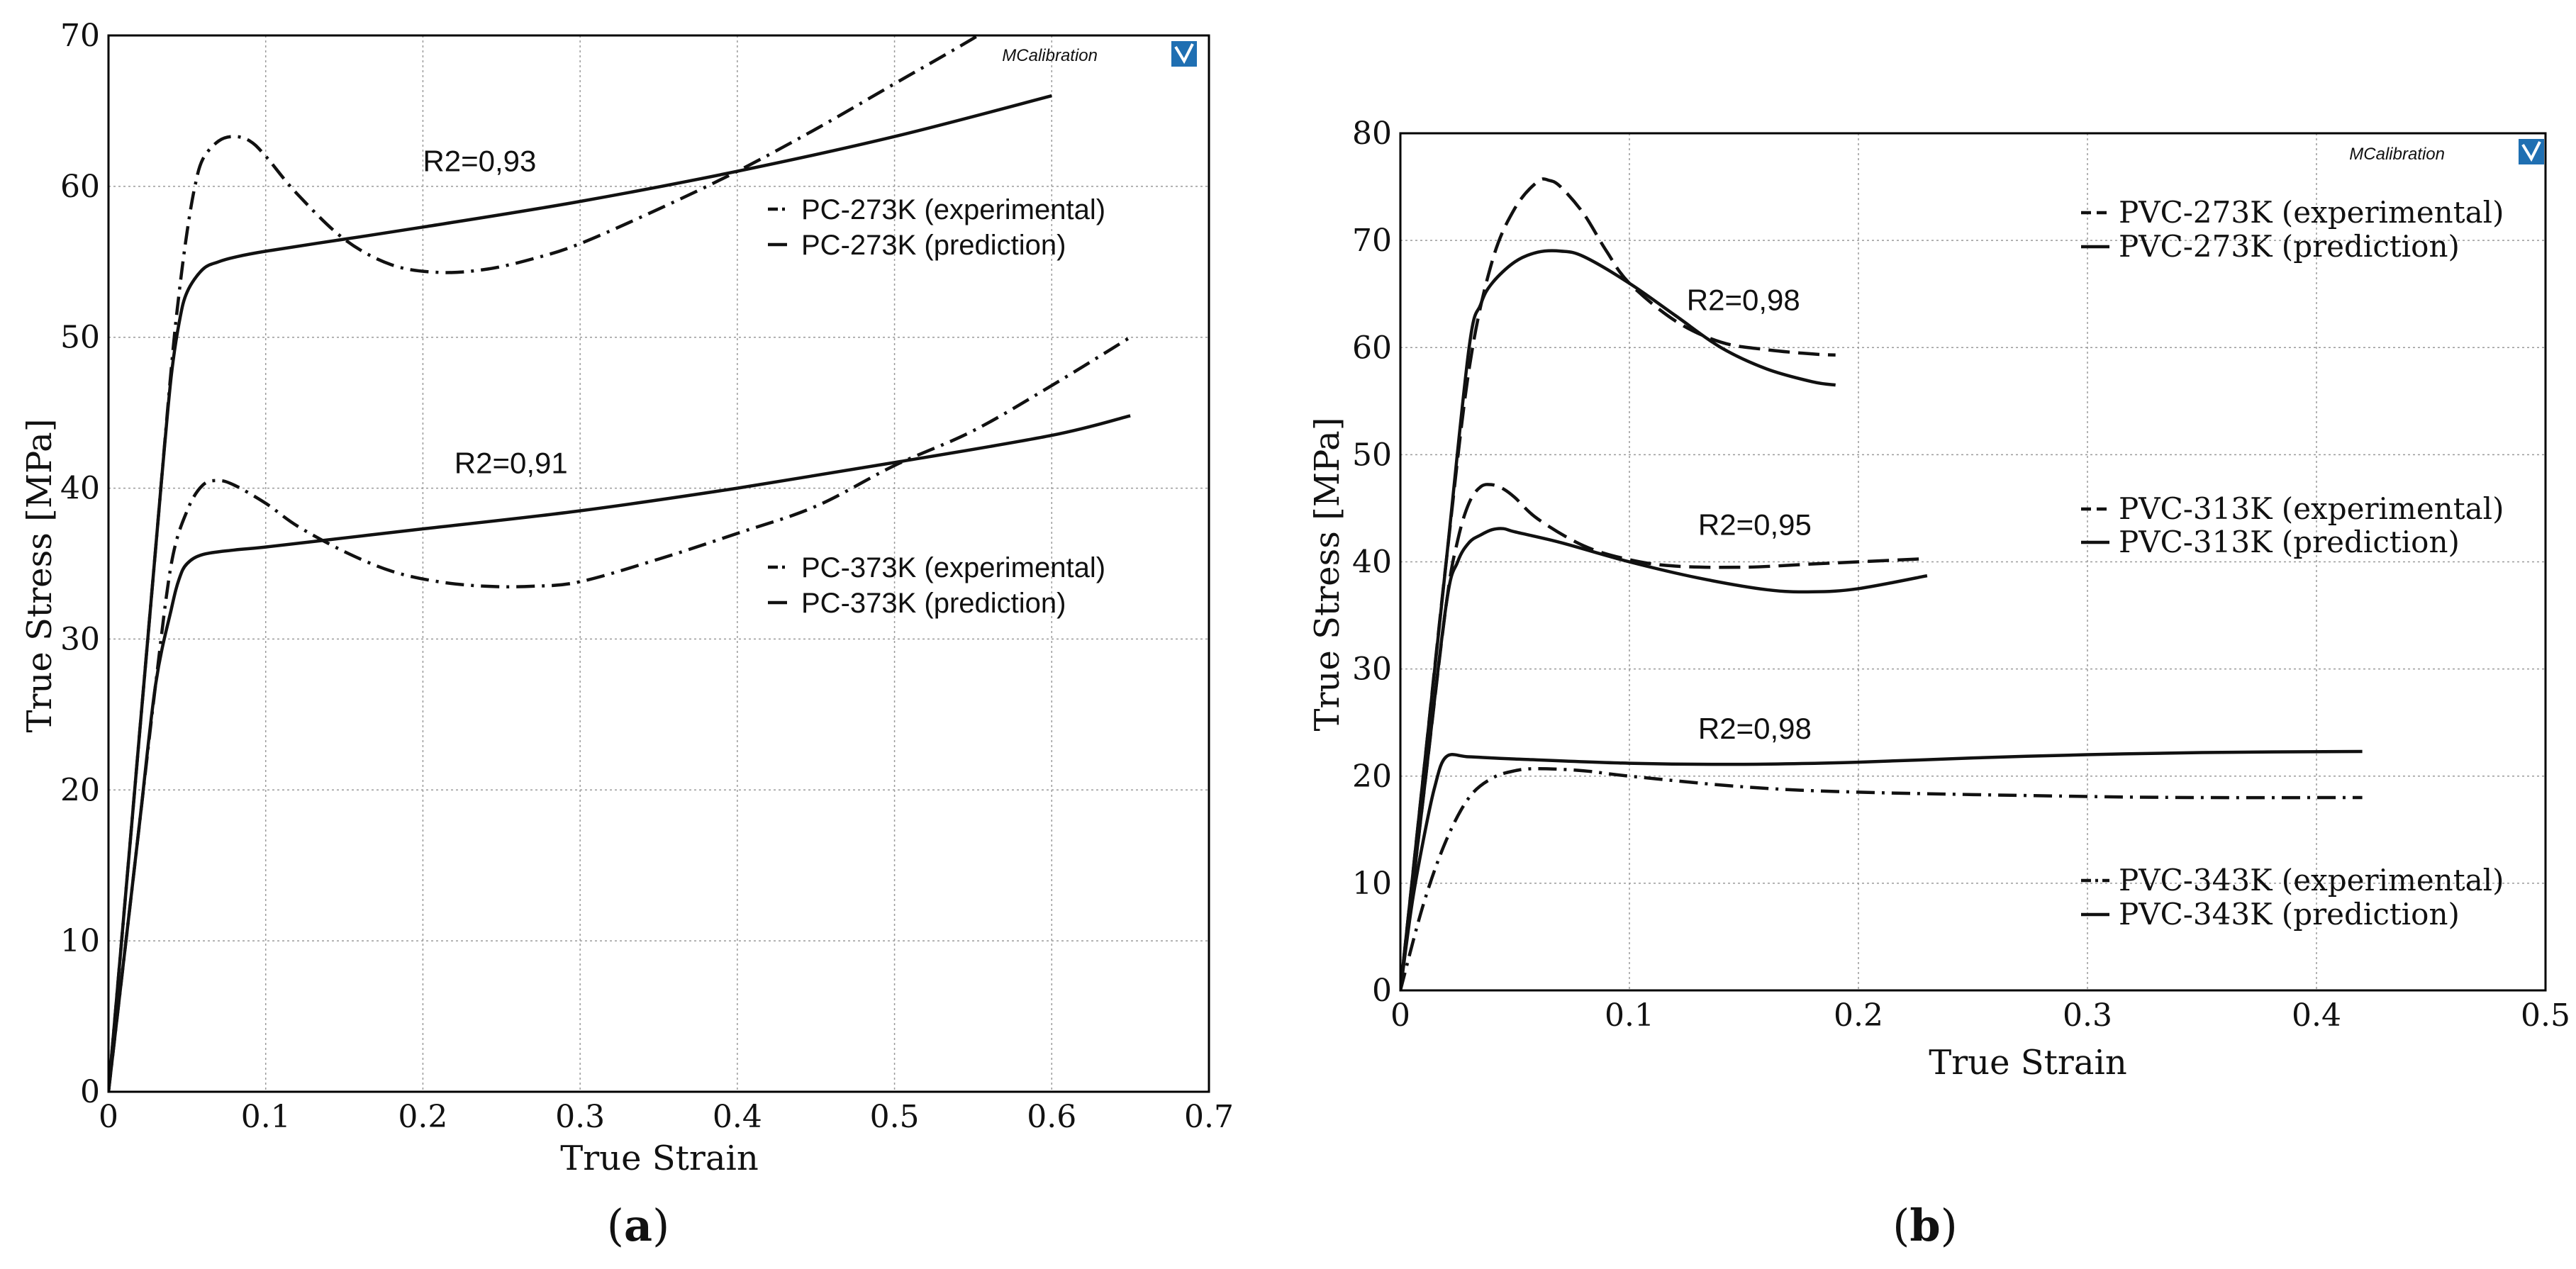 The image size is (2576, 1269). What do you see at coordinates (2311, 508) in the screenshot?
I see `legend-label: PVC-313K (experimental)` at bounding box center [2311, 508].